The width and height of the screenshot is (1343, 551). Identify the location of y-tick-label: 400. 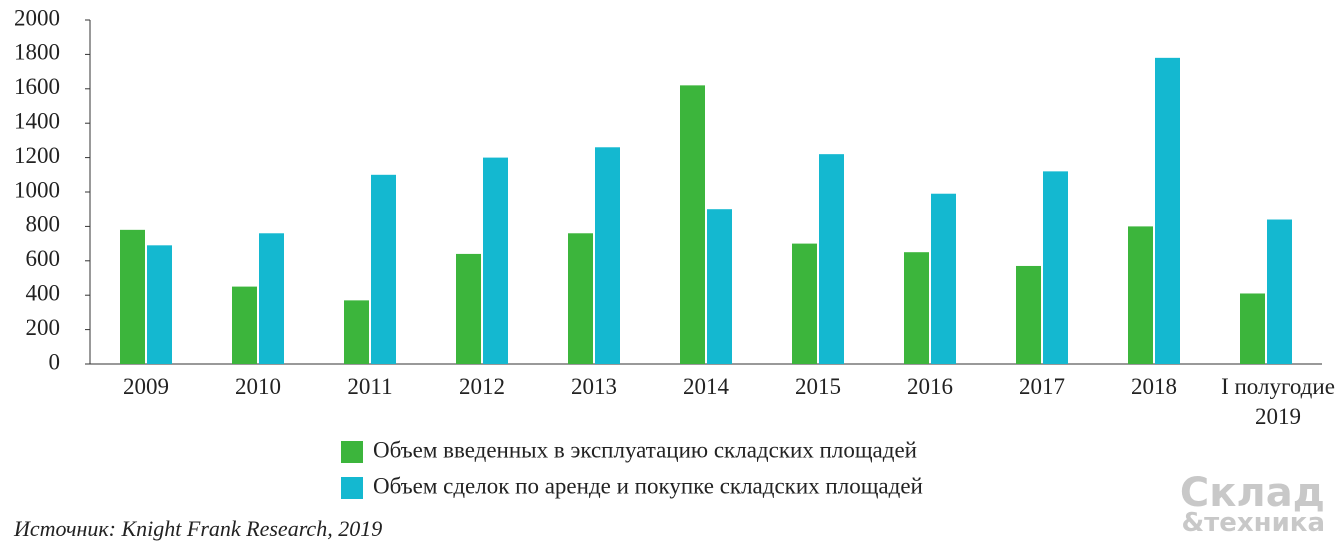
(43, 292).